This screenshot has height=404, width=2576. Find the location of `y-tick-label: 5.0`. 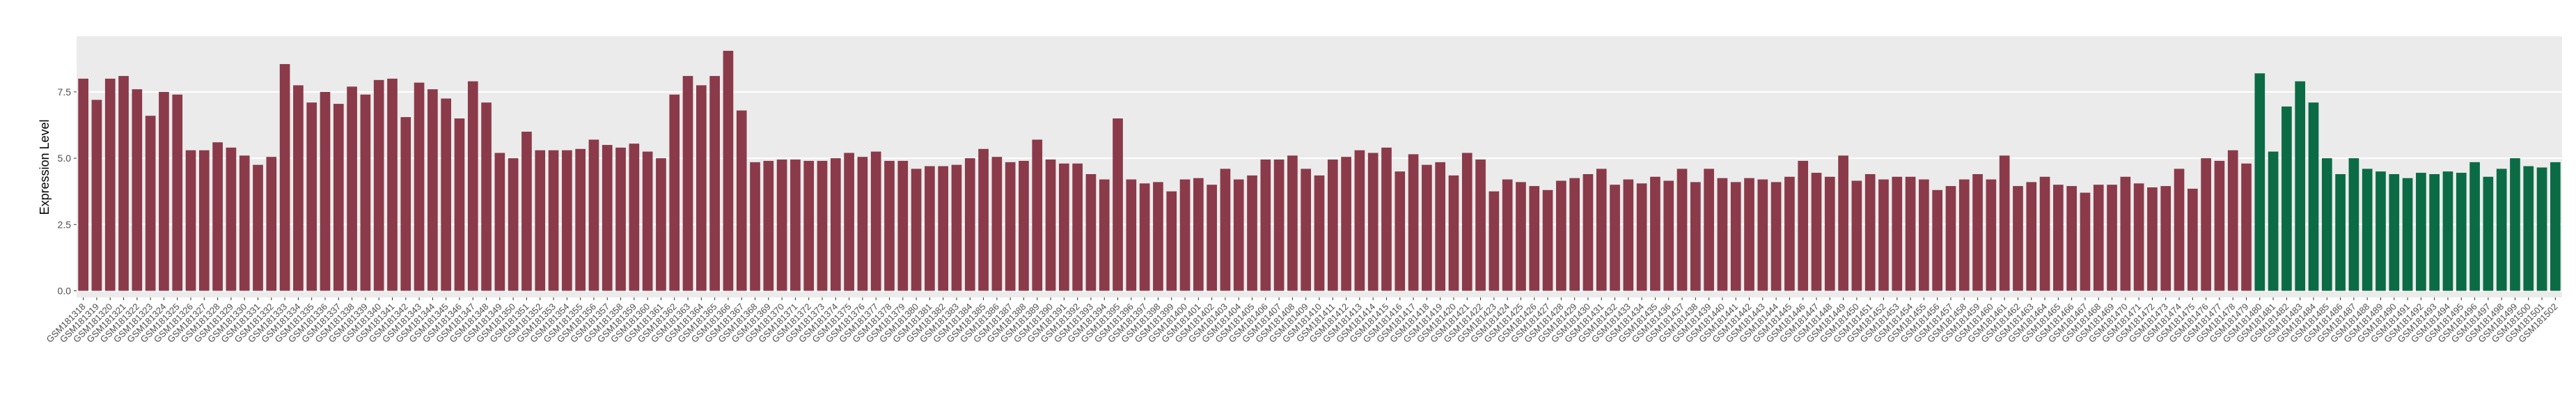

y-tick-label: 5.0 is located at coordinates (65, 158).